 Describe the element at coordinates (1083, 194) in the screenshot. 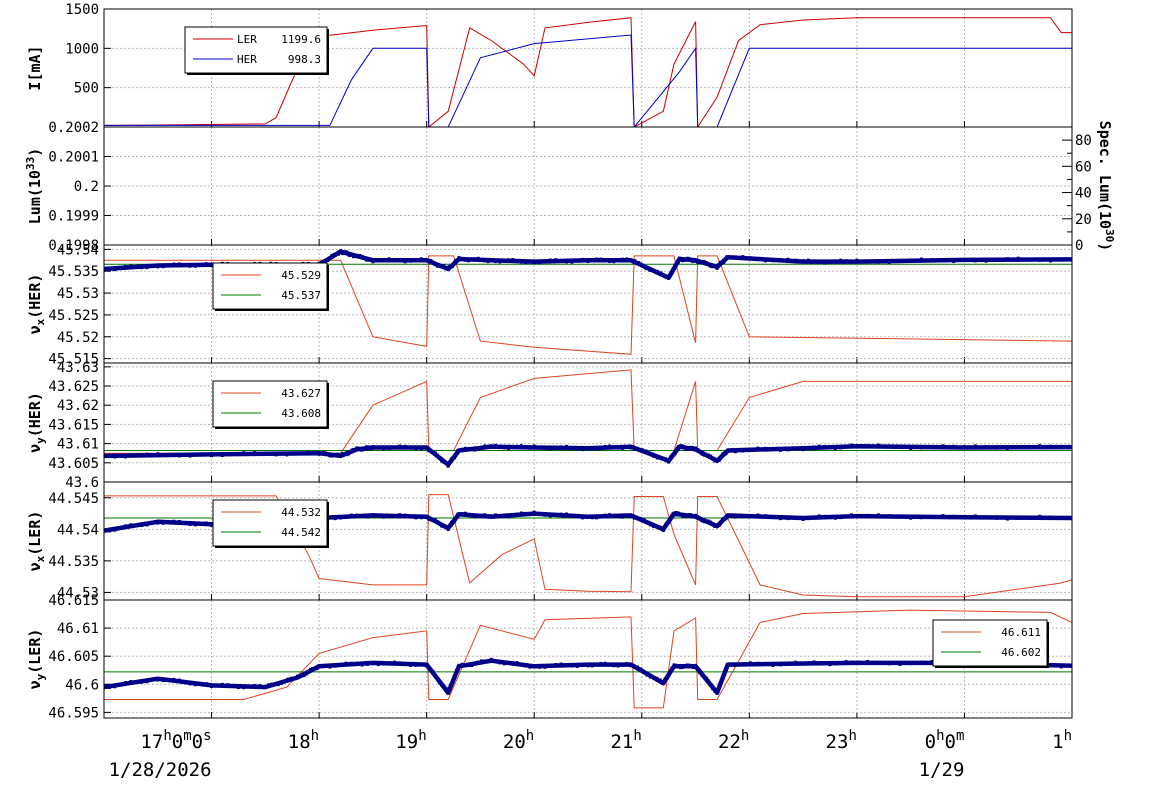

I see `y2-tick-label: 40` at that location.